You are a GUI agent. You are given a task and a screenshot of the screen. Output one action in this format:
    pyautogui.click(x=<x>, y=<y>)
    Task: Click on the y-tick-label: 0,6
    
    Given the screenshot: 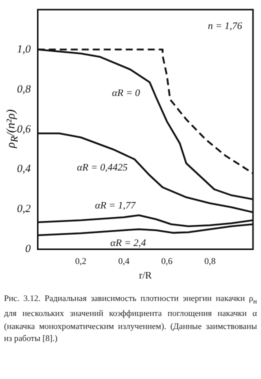 What is the action you would take?
    pyautogui.click(x=24, y=129)
    